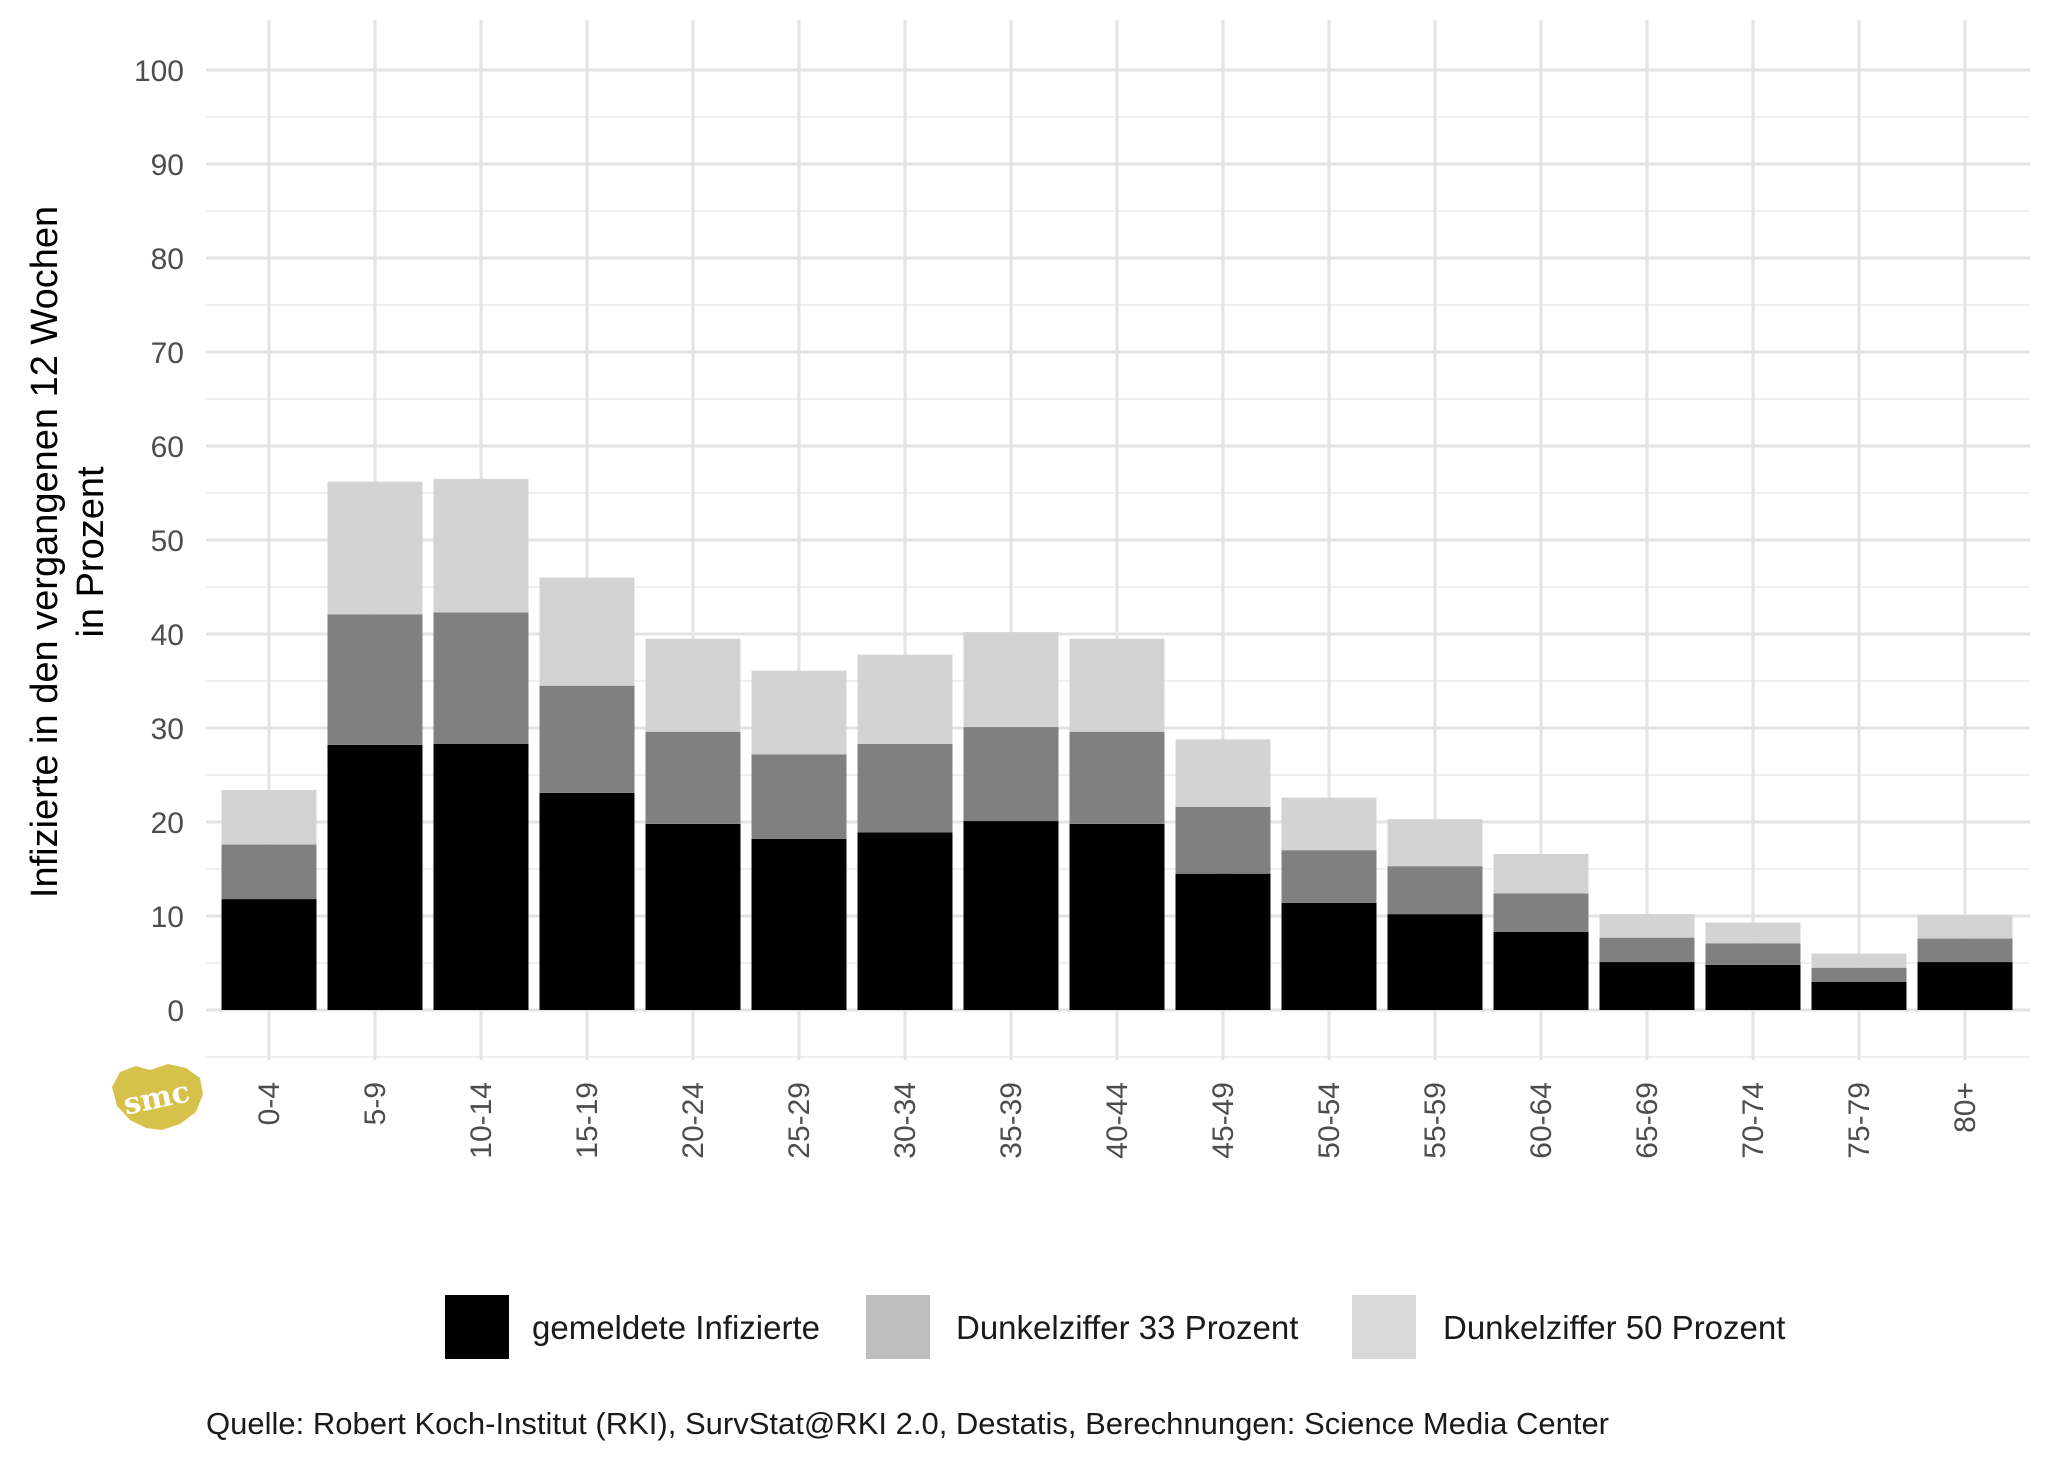 This screenshot has width=2048, height=1462. Describe the element at coordinates (905, 1120) in the screenshot. I see `x-tick-label: 30-34` at that location.